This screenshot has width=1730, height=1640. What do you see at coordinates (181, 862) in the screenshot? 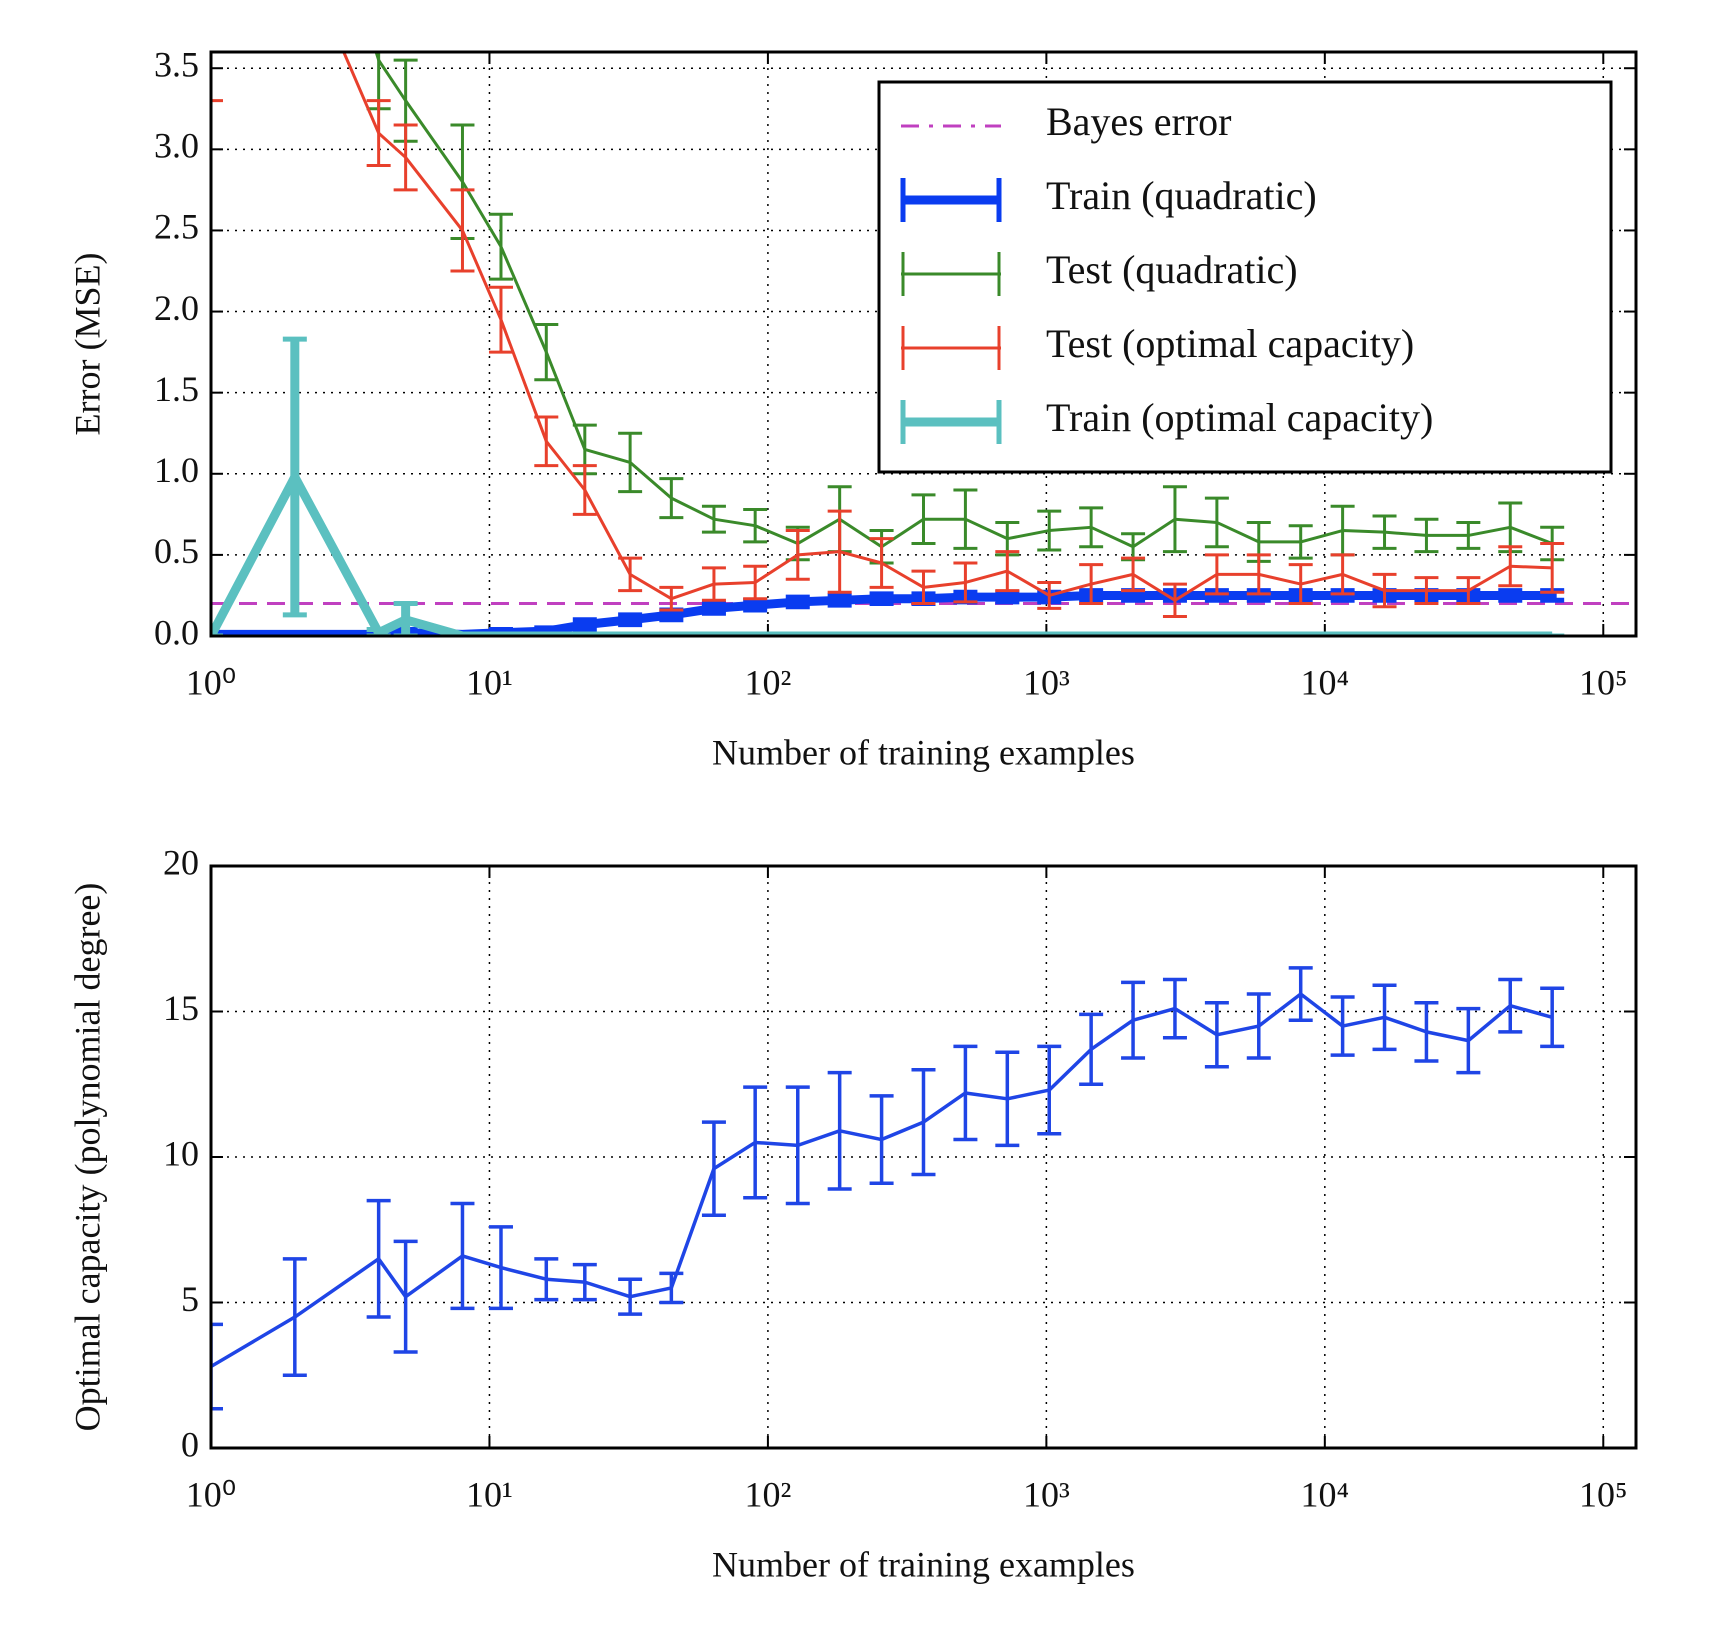
I see `y-tick-label: 20` at bounding box center [181, 862].